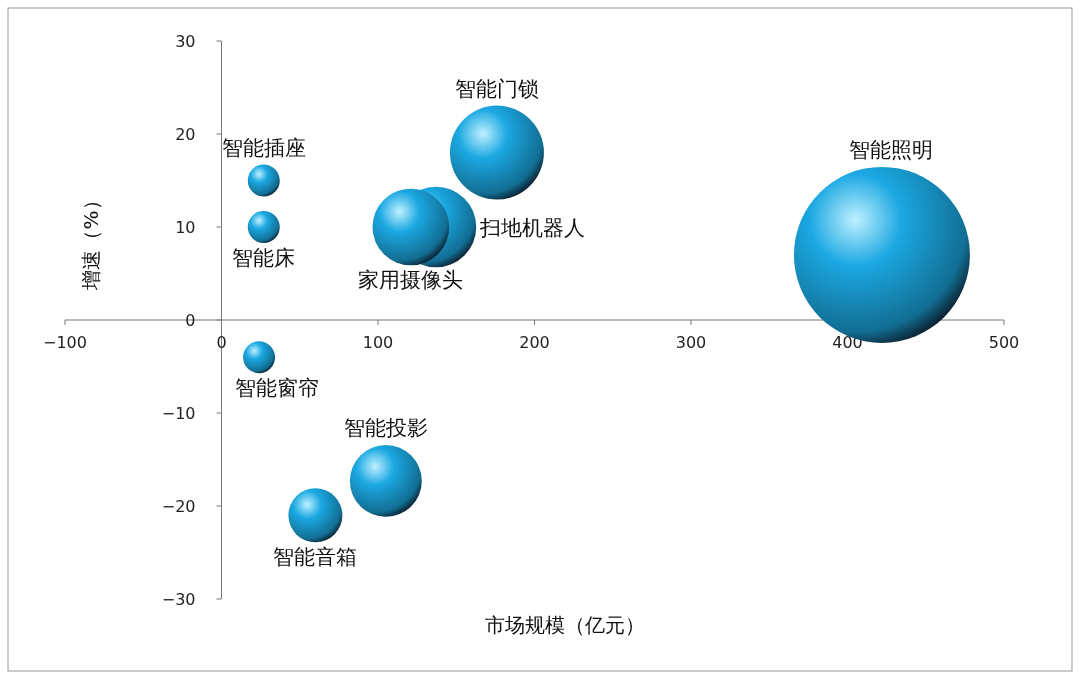 The height and width of the screenshot is (679, 1080). What do you see at coordinates (1004, 342) in the screenshot?
I see `x-tick-label: 500` at bounding box center [1004, 342].